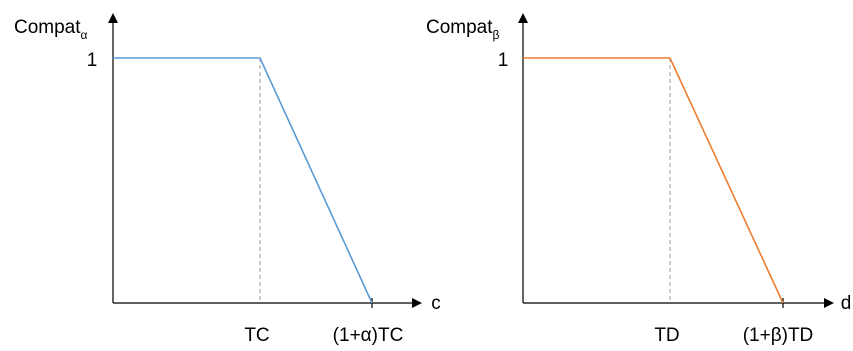 The width and height of the screenshot is (853, 351). Describe the element at coordinates (846, 303) in the screenshot. I see `x-axis-label: d` at that location.